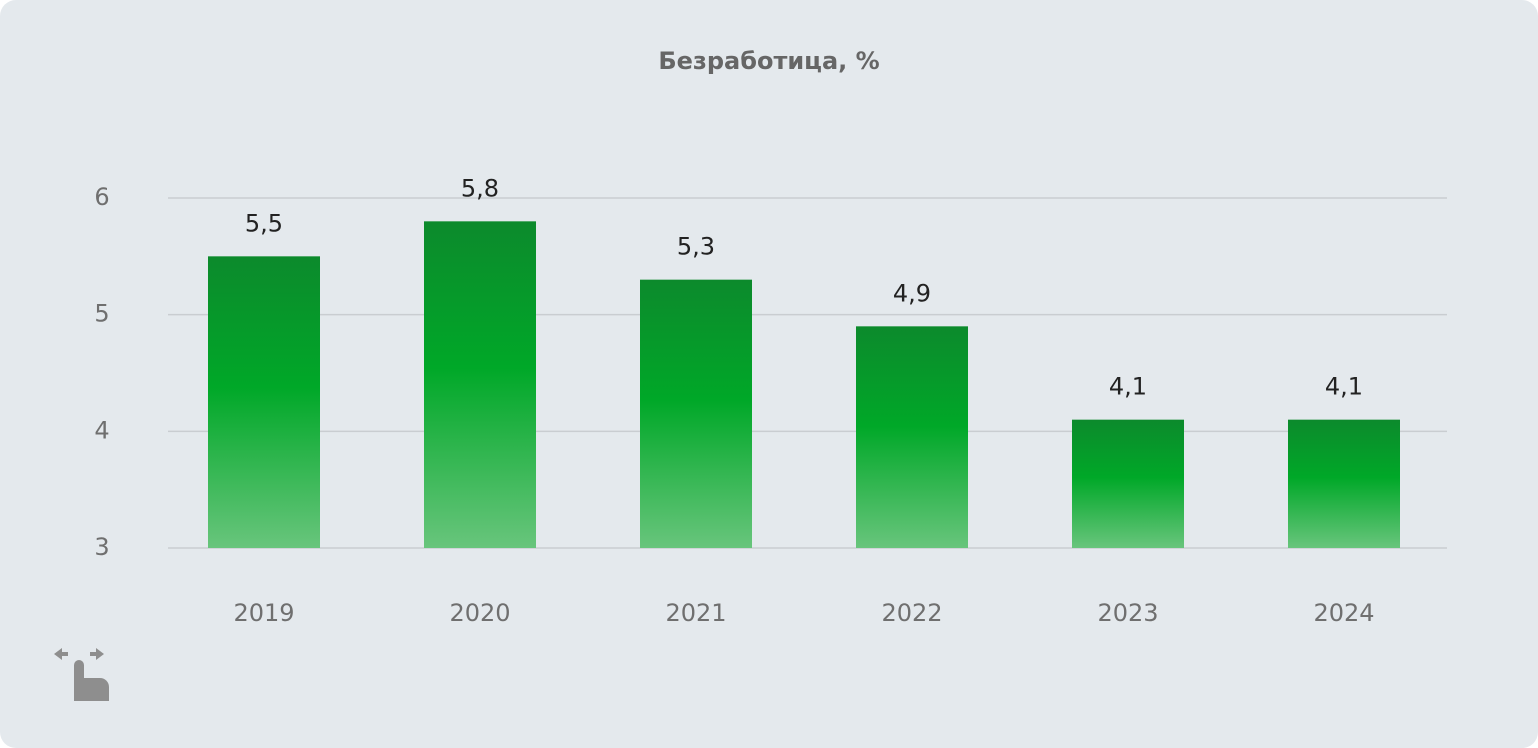  Describe the element at coordinates (912, 293) in the screenshot. I see `value-label: 4,9` at that location.